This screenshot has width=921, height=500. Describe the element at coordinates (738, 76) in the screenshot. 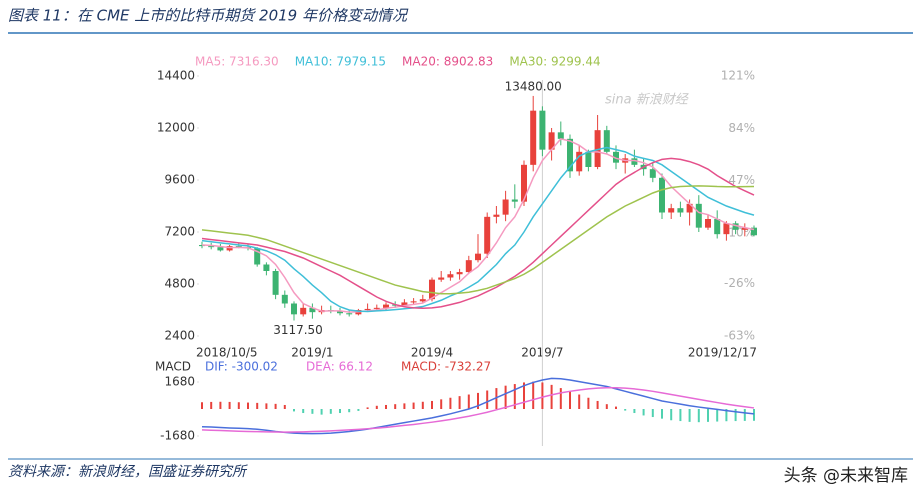

I see `y2-tick-label: 121%` at that location.